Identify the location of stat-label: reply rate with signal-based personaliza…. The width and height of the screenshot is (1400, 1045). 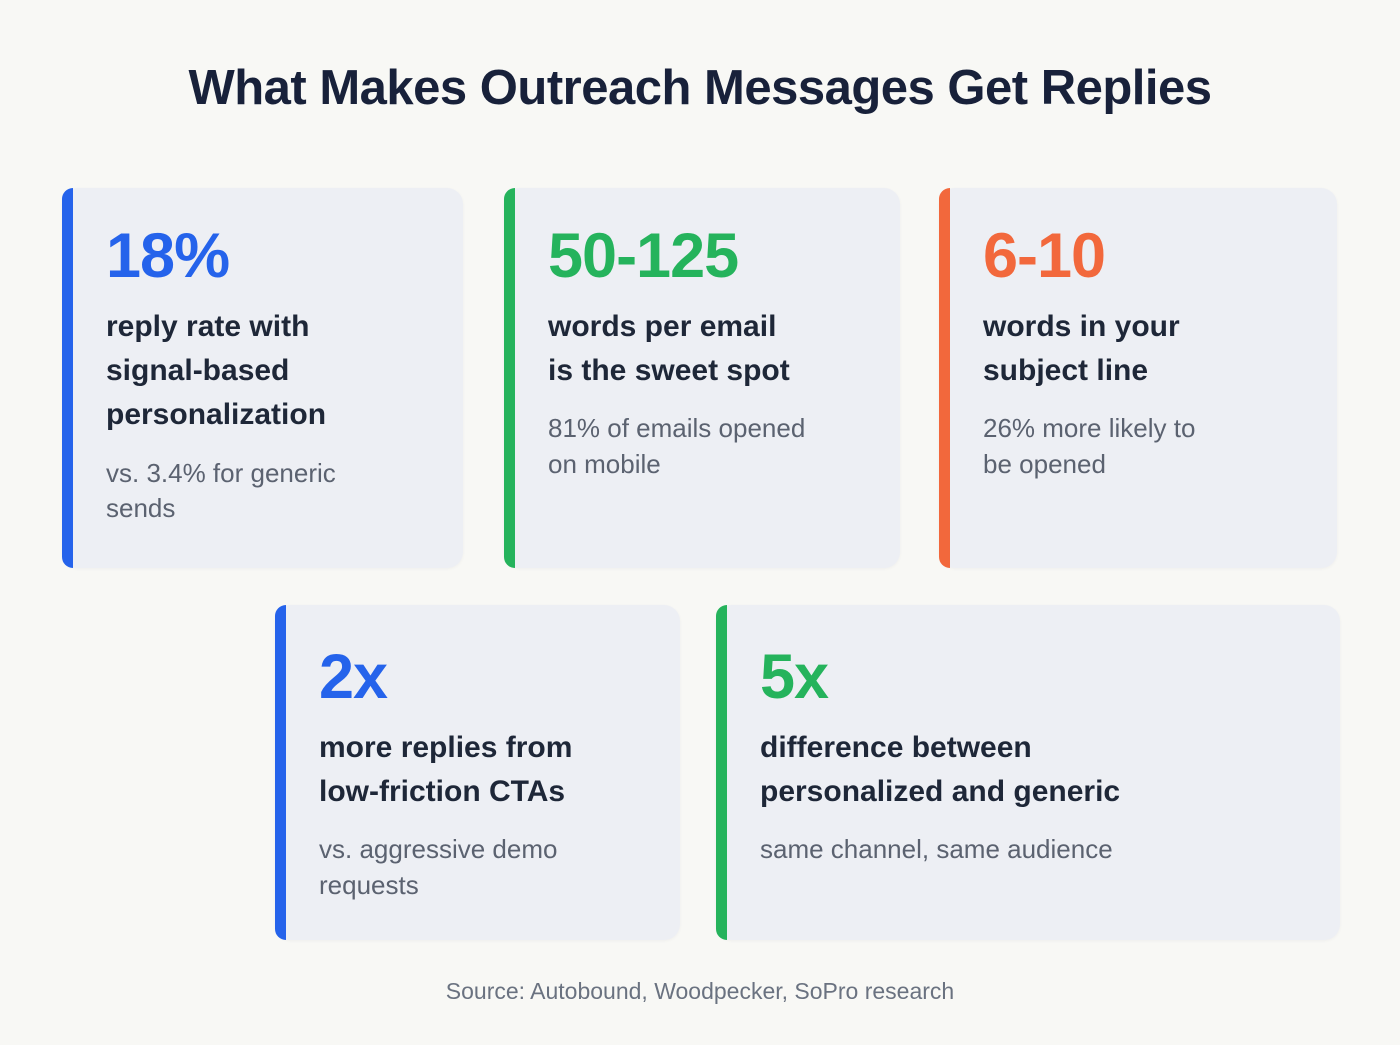
(216, 371).